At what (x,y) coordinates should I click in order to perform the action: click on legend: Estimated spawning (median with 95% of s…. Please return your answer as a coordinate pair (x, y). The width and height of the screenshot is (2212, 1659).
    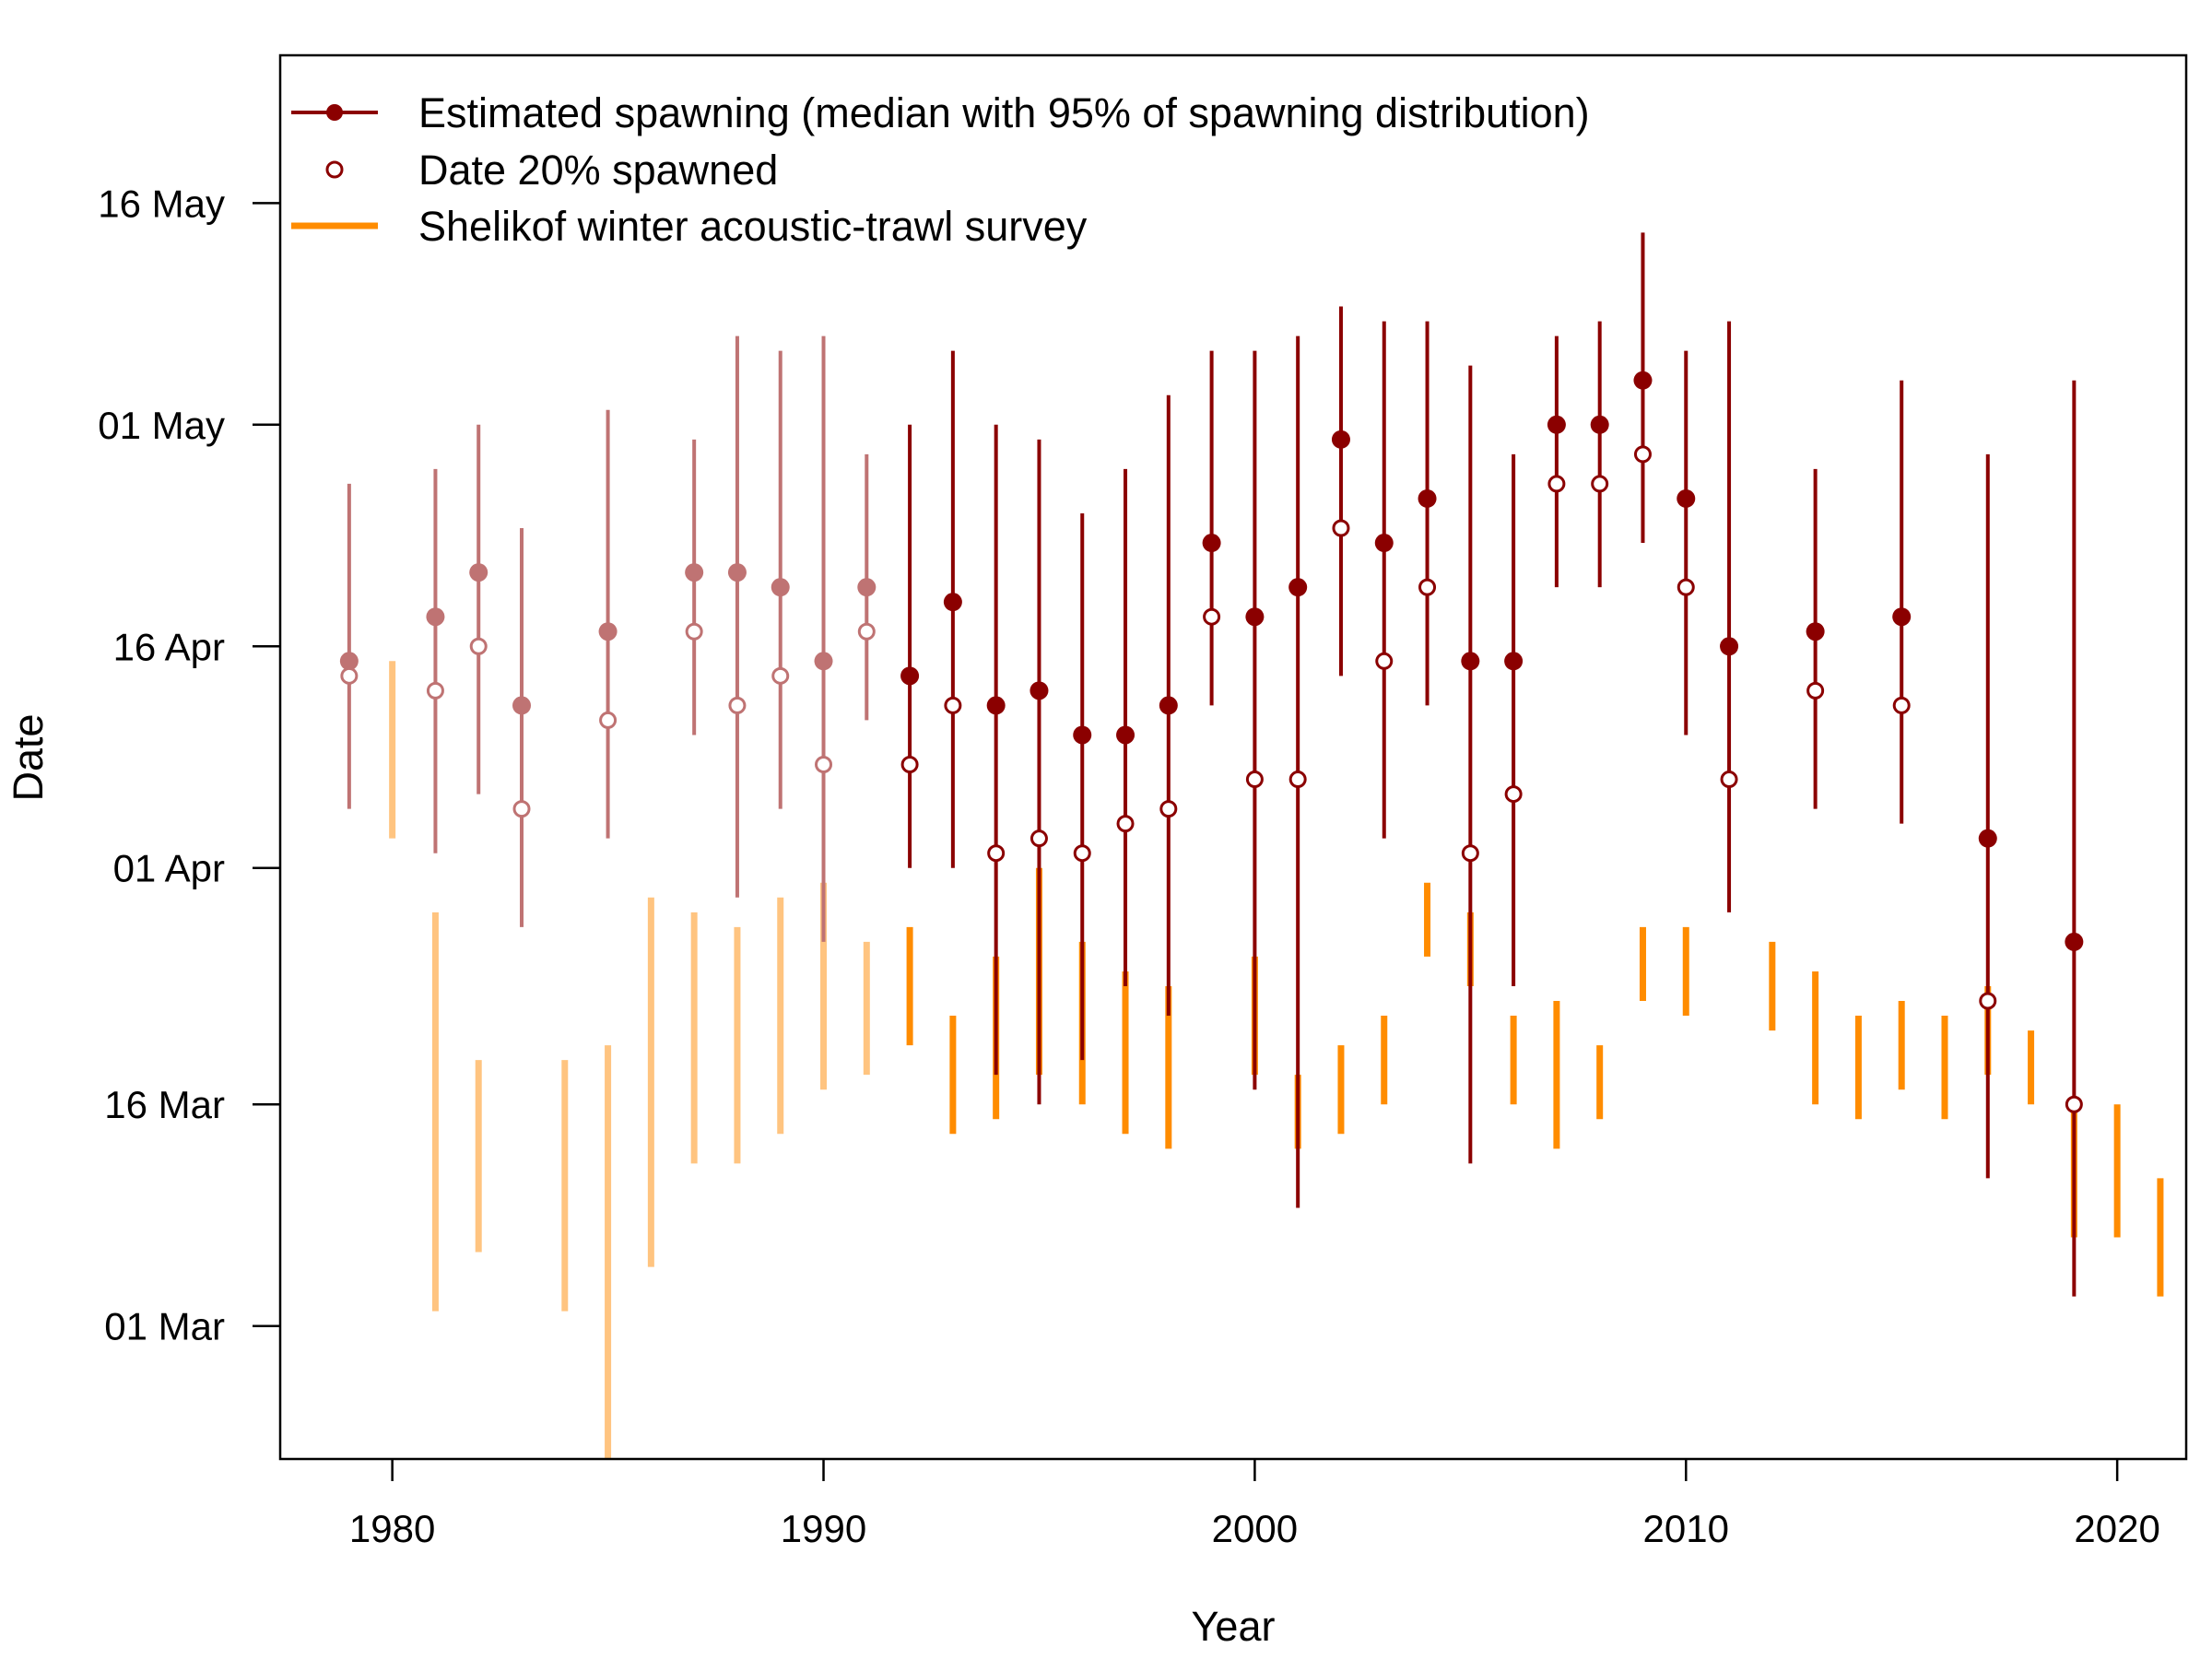
    Looking at the image, I should click on (940, 169).